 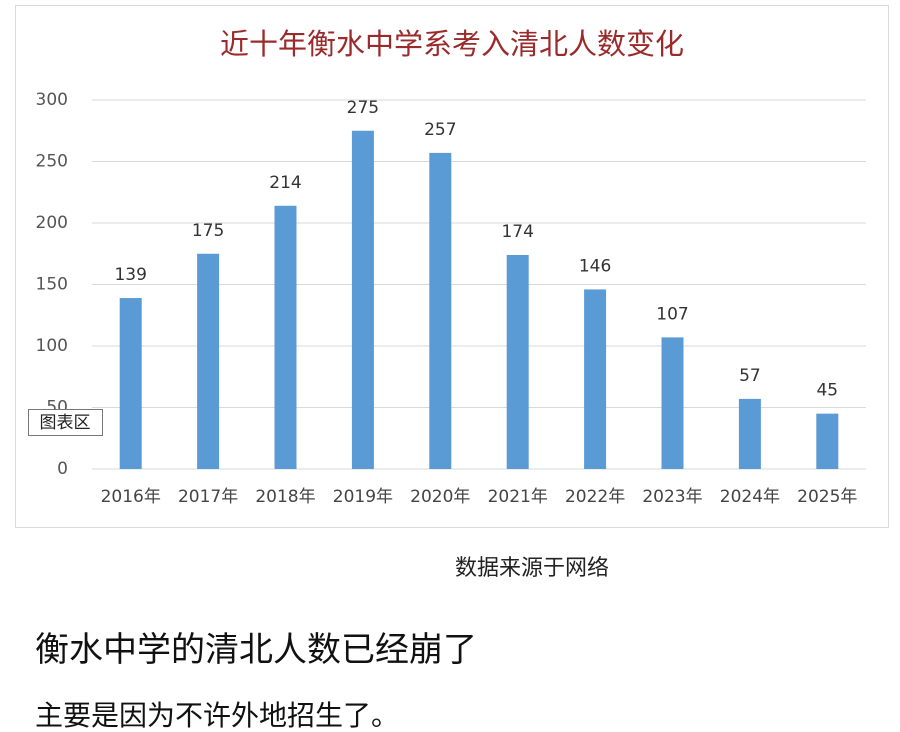 I want to click on x-tick-label: 2020年, so click(x=440, y=497).